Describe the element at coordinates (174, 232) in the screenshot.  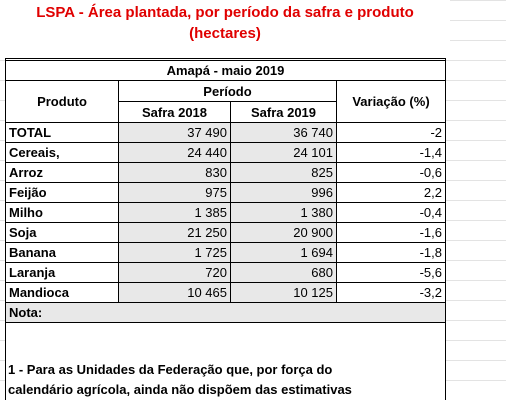
I see `value-cell: 21 250` at that location.